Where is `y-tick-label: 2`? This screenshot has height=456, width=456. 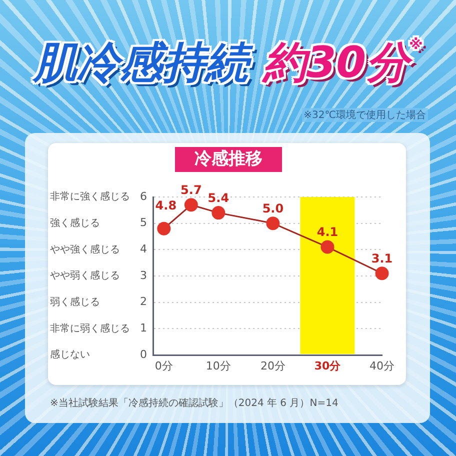 y-tick-label: 2 is located at coordinates (143, 301).